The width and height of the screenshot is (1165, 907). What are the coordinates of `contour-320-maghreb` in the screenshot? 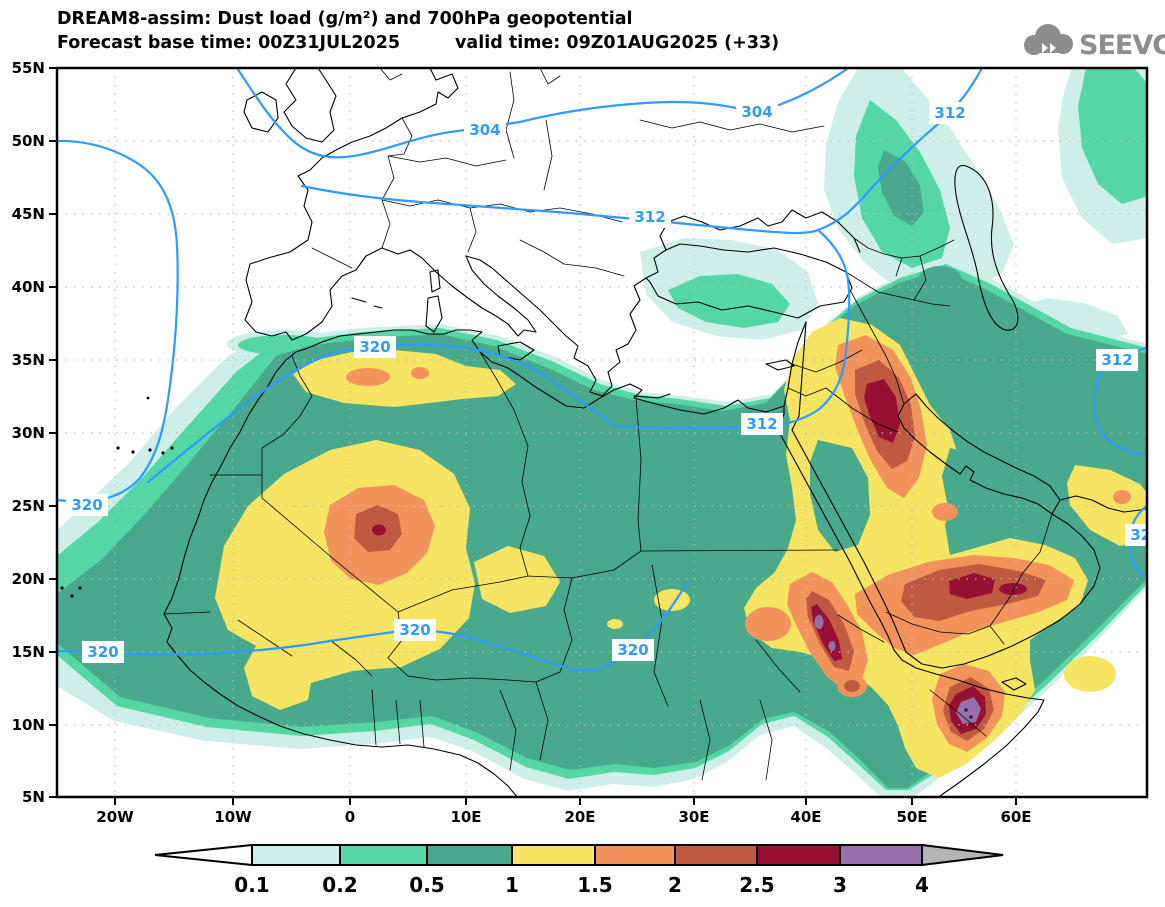 It's located at (381, 413).